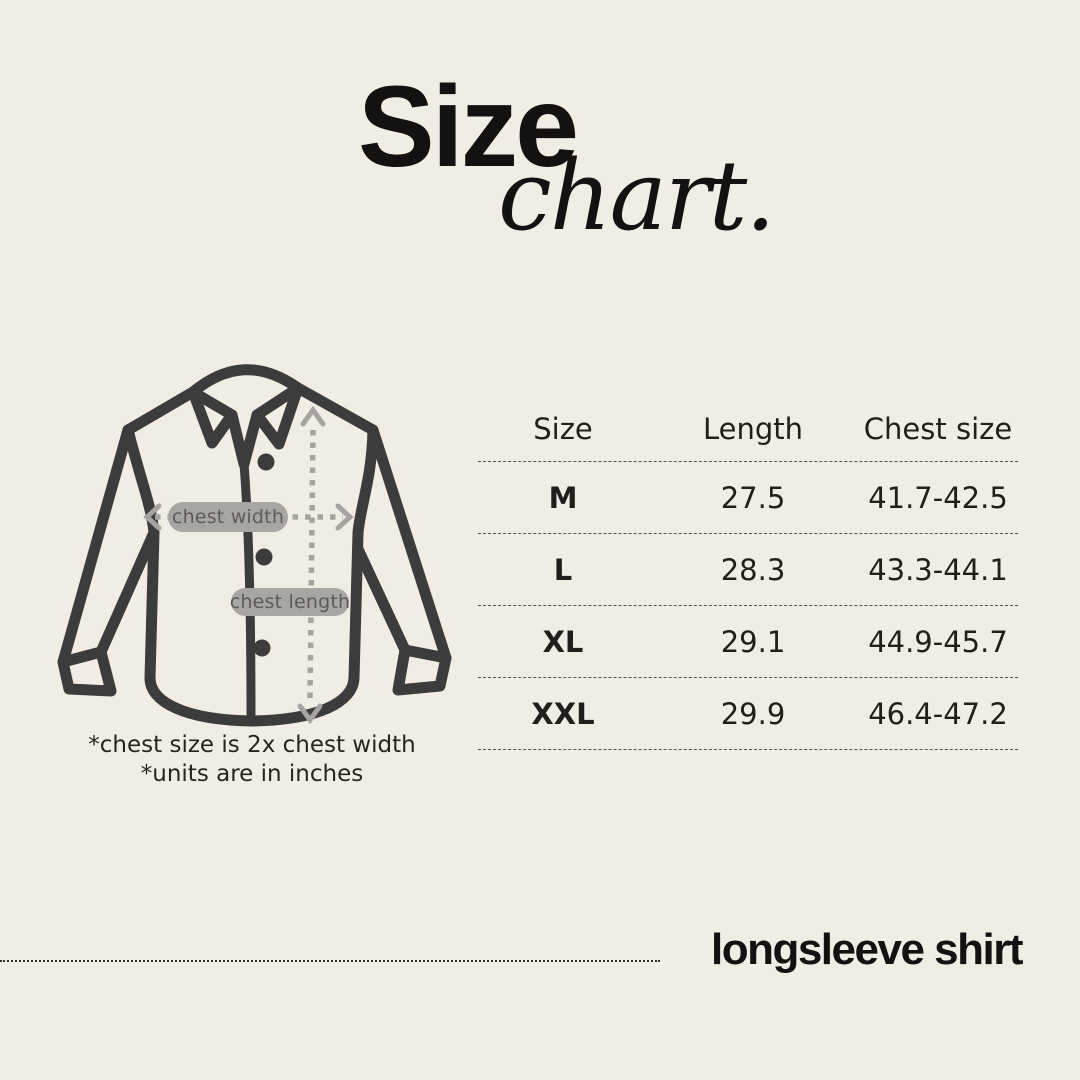  What do you see at coordinates (563, 497) in the screenshot?
I see `cell-size: M` at bounding box center [563, 497].